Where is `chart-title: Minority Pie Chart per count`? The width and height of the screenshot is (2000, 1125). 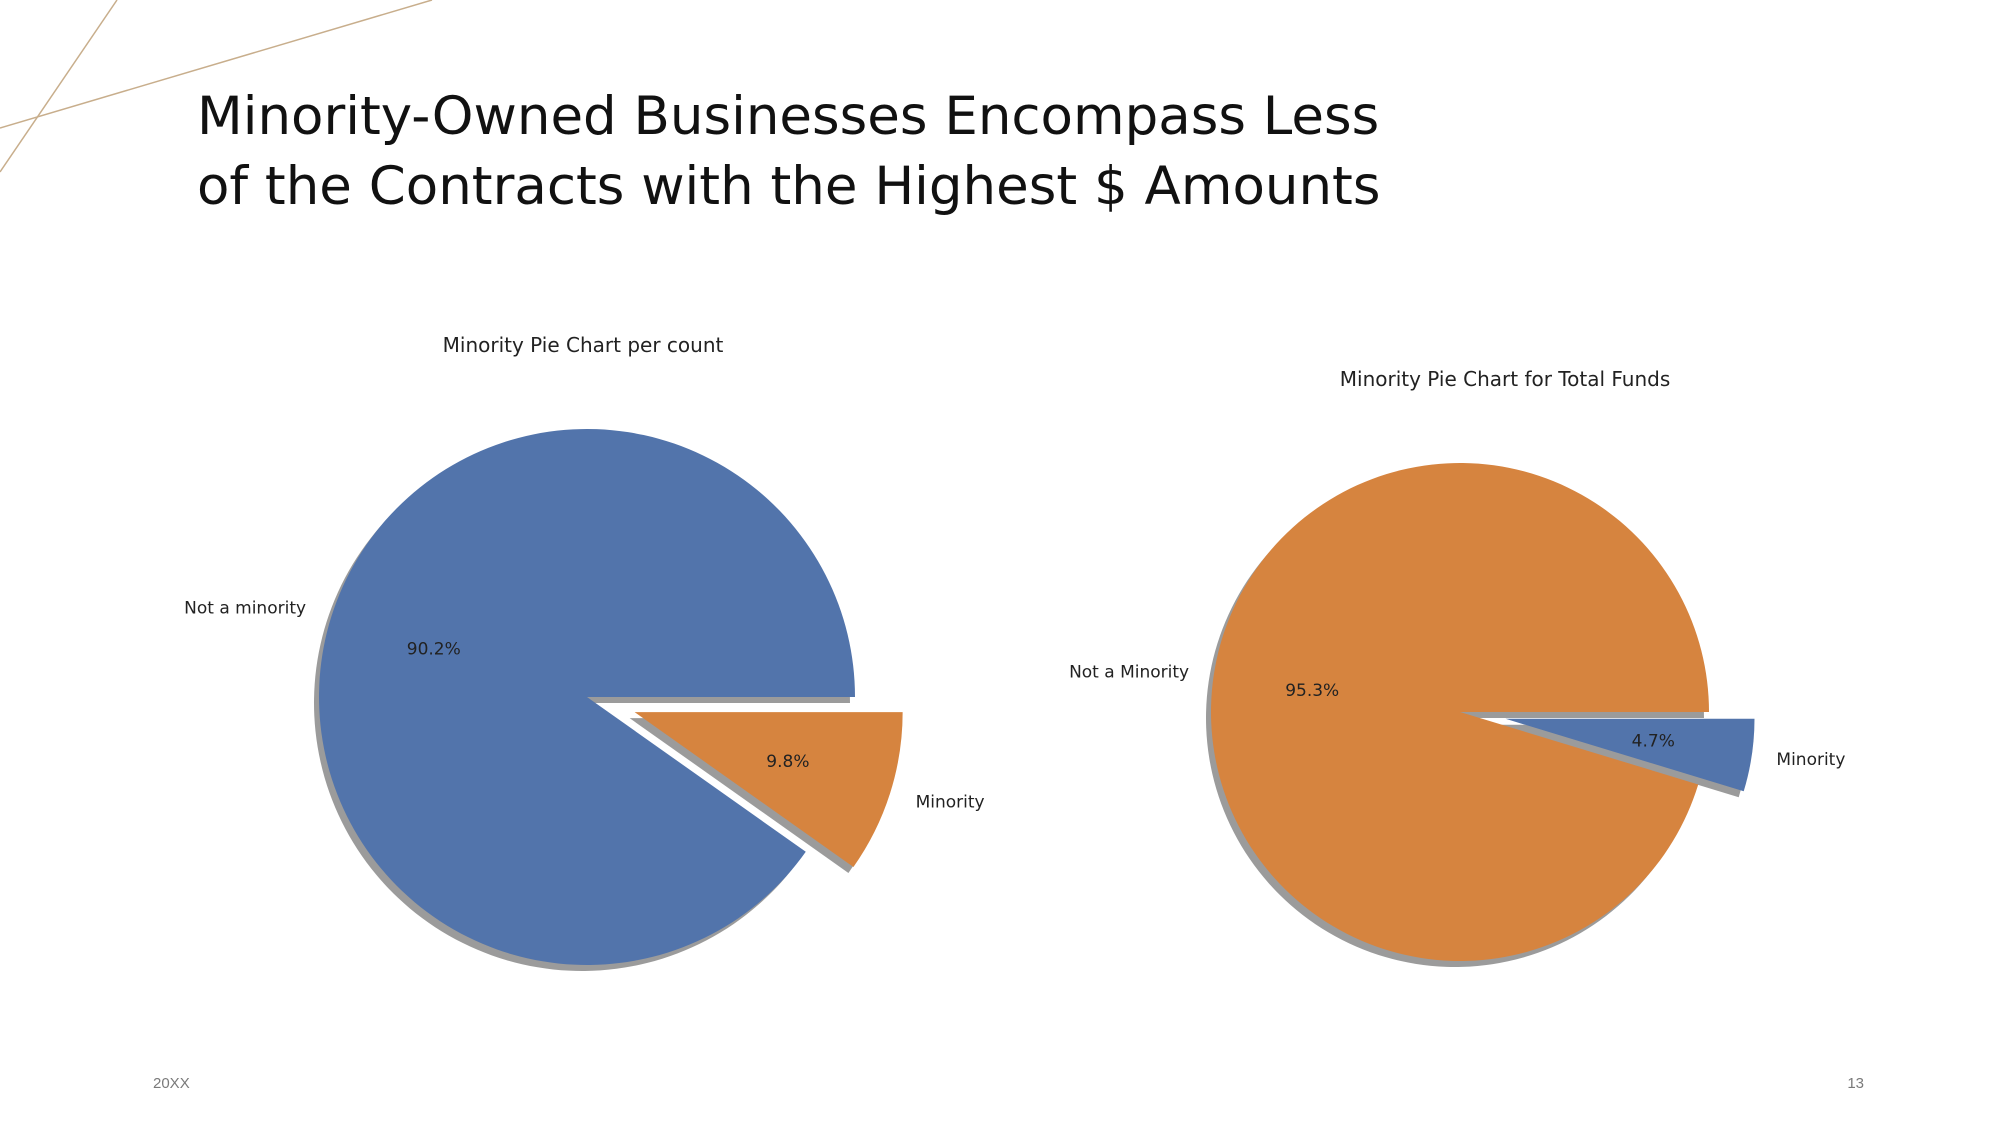
chart-title: Minority Pie Chart per count is located at coordinates (583, 345).